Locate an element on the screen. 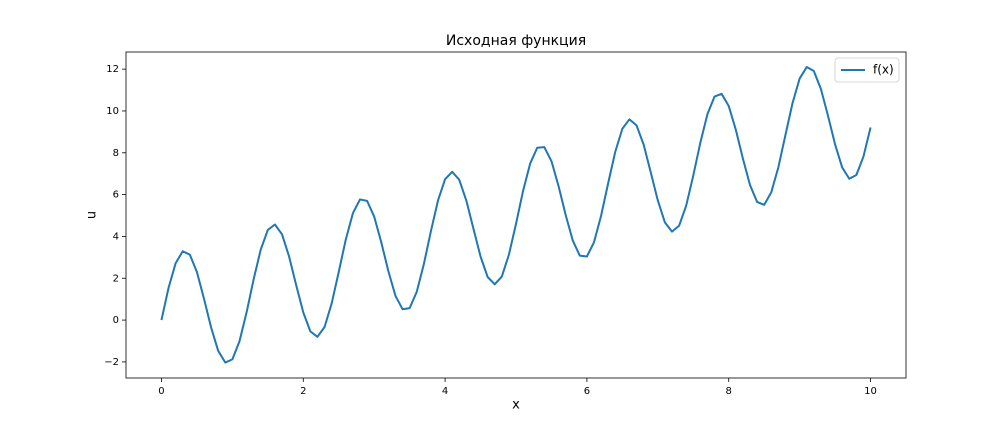 The image size is (1008, 432). y-tick-label: 2 is located at coordinates (116, 278).